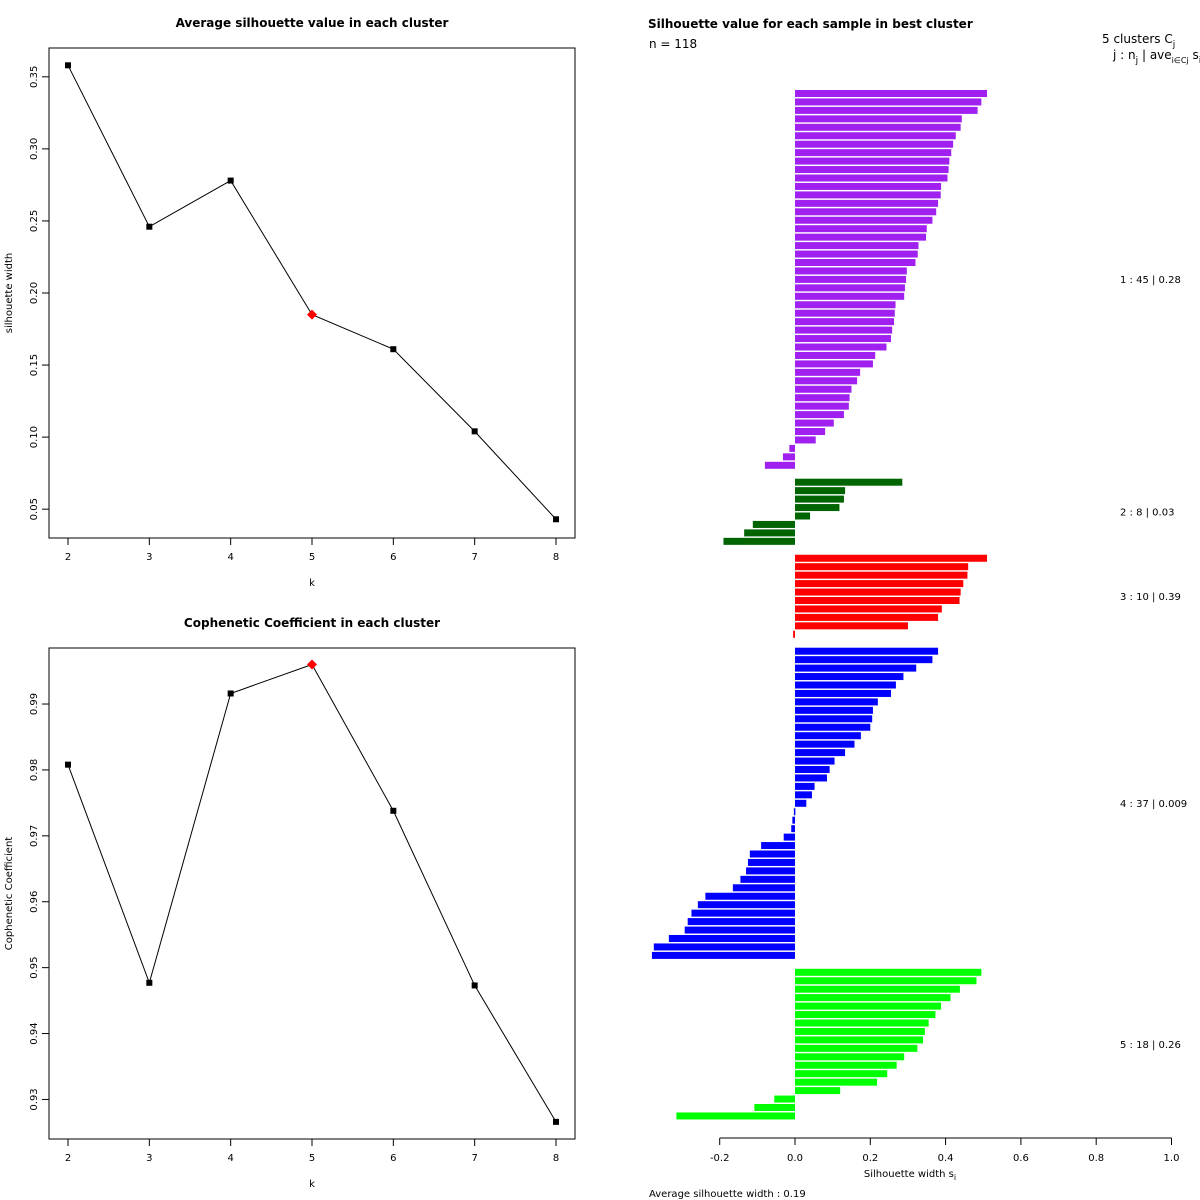 This screenshot has height=1200, width=1200. Describe the element at coordinates (9, 293) in the screenshot. I see `y-axis-label: silhouette width` at that location.